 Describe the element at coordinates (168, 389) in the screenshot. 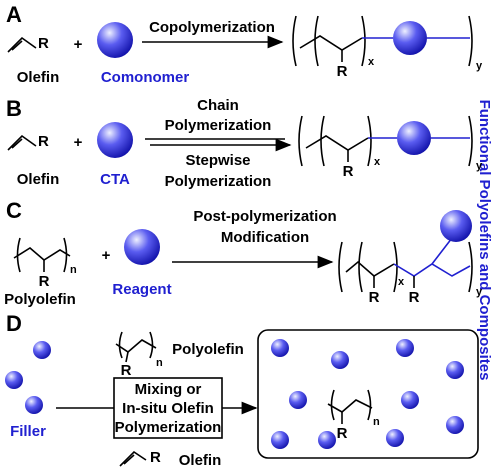

I see `box-label: Mixing or` at that location.